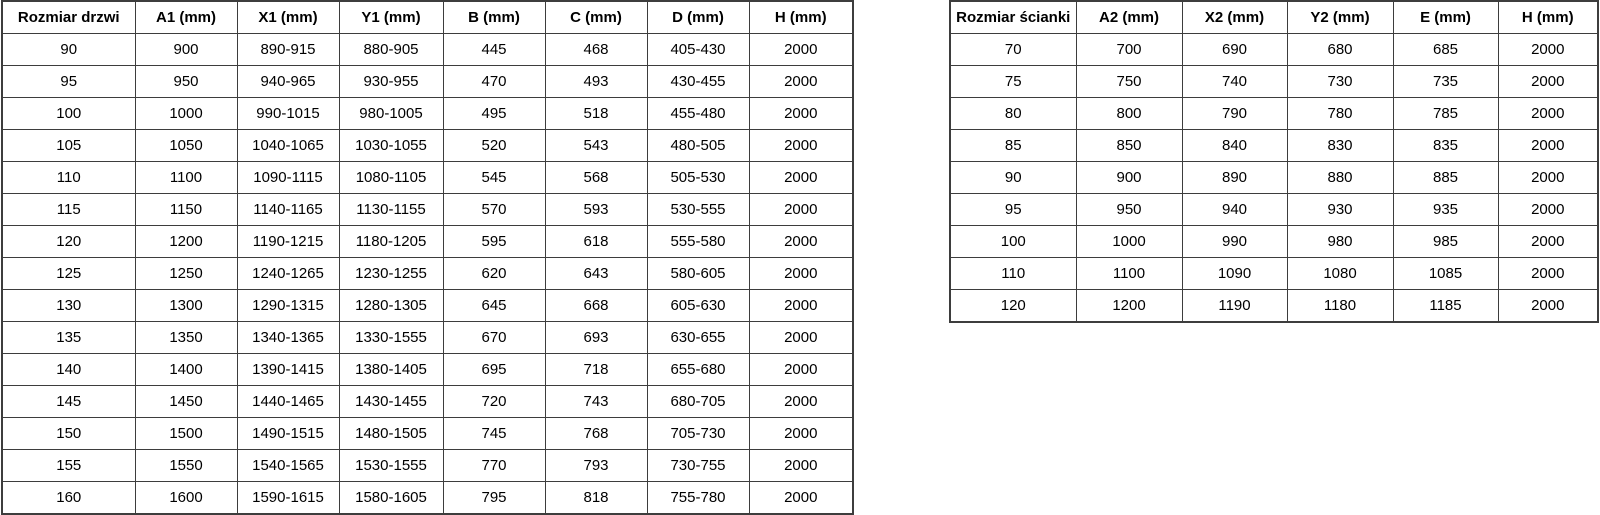 This screenshot has height=515, width=1600. I want to click on table-cell: 668, so click(596, 305).